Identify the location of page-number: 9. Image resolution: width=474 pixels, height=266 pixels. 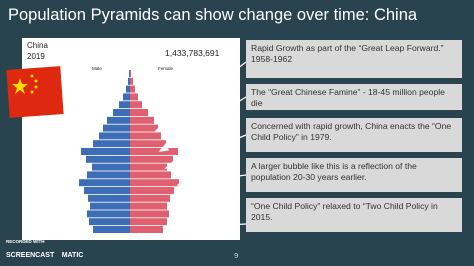
(236, 256).